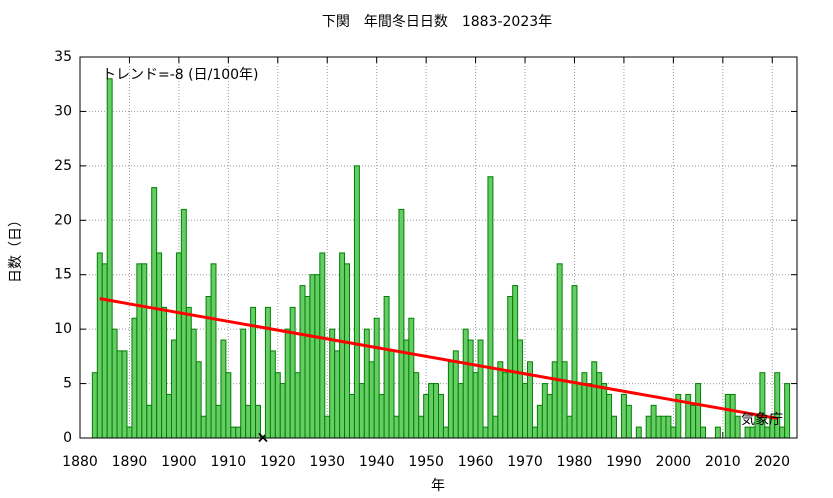 Image resolution: width=833 pixels, height=498 pixels. What do you see at coordinates (63, 329) in the screenshot?
I see `y-tick-label: 10` at bounding box center [63, 329].